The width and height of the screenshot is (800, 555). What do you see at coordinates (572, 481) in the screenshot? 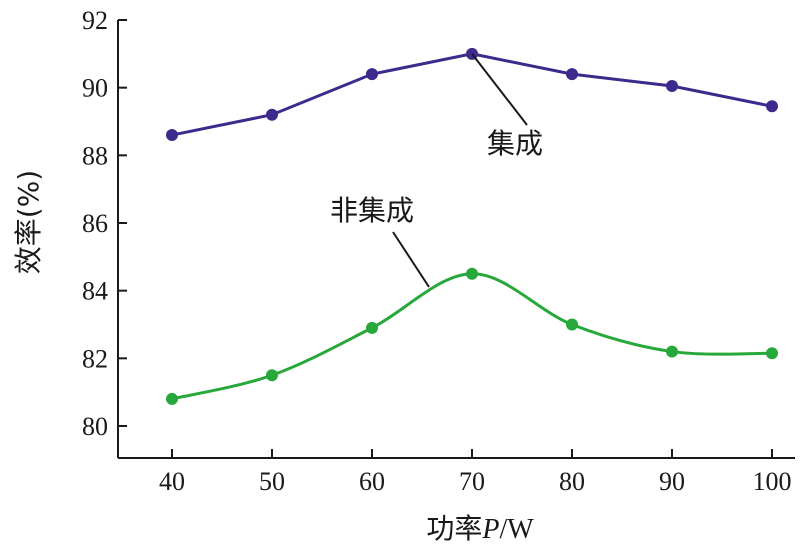
I see `x-tick-label: 80` at bounding box center [572, 481].